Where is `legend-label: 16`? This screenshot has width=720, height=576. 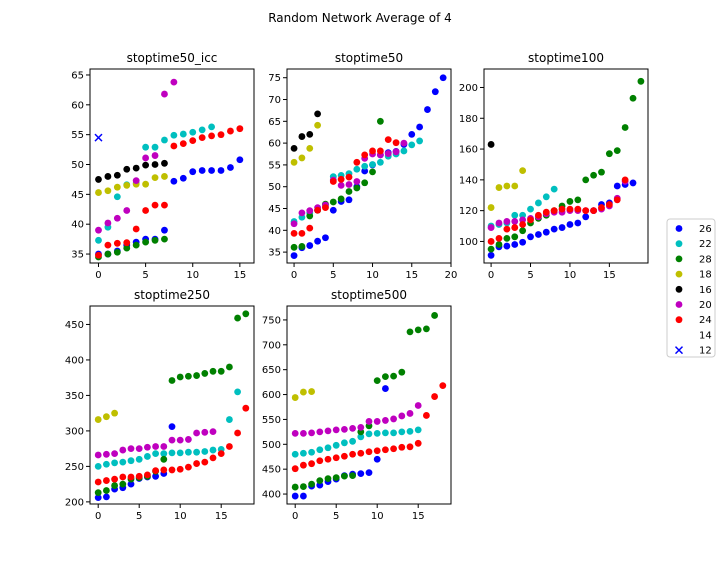
legend-label: 16 is located at coordinates (705, 290).